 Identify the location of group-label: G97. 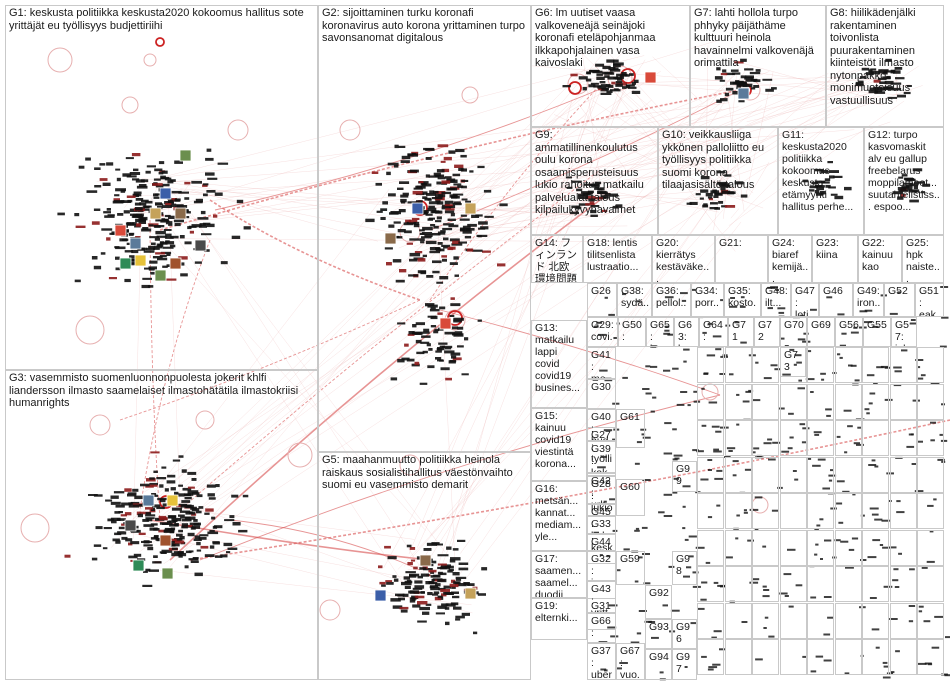
(683, 663).